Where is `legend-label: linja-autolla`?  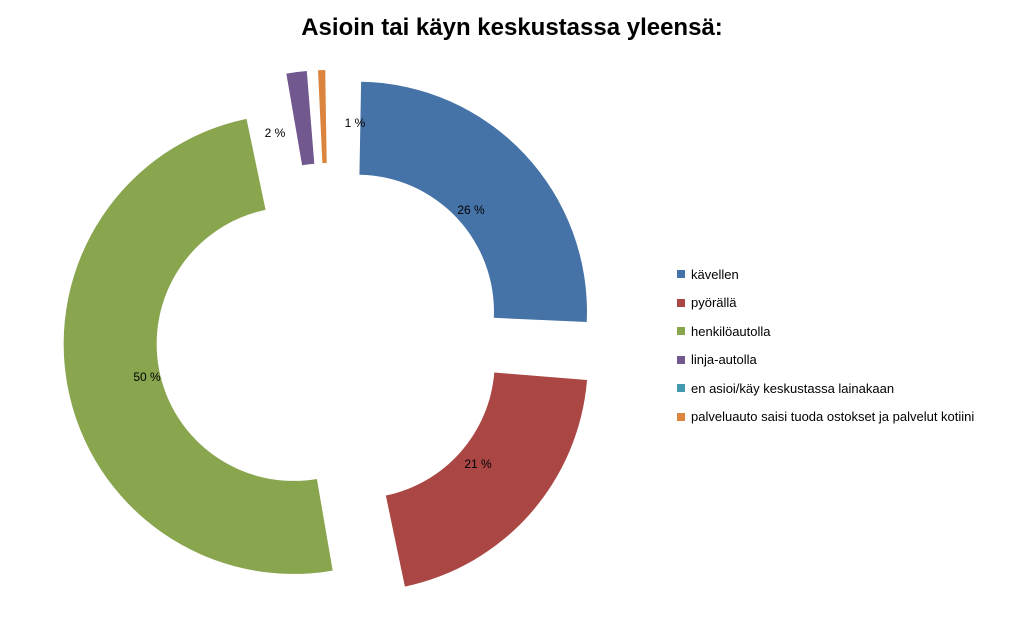 legend-label: linja-autolla is located at coordinates (724, 360).